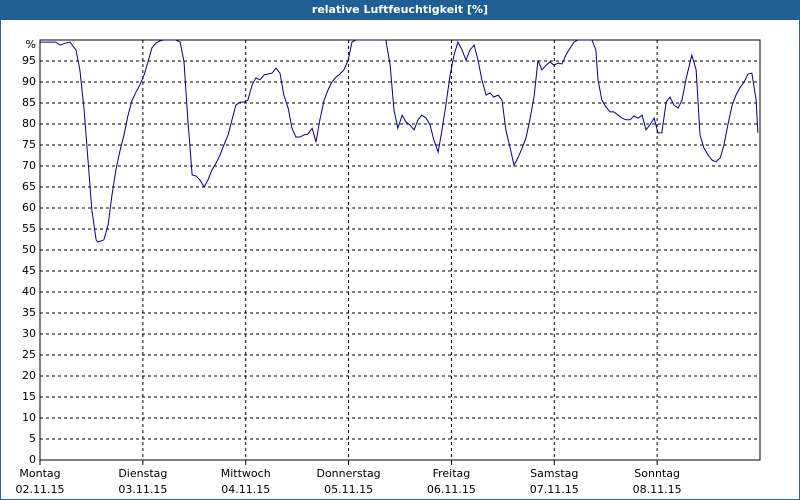  What do you see at coordinates (657, 489) in the screenshot?
I see `x-tick-date: 08.11.15` at bounding box center [657, 489].